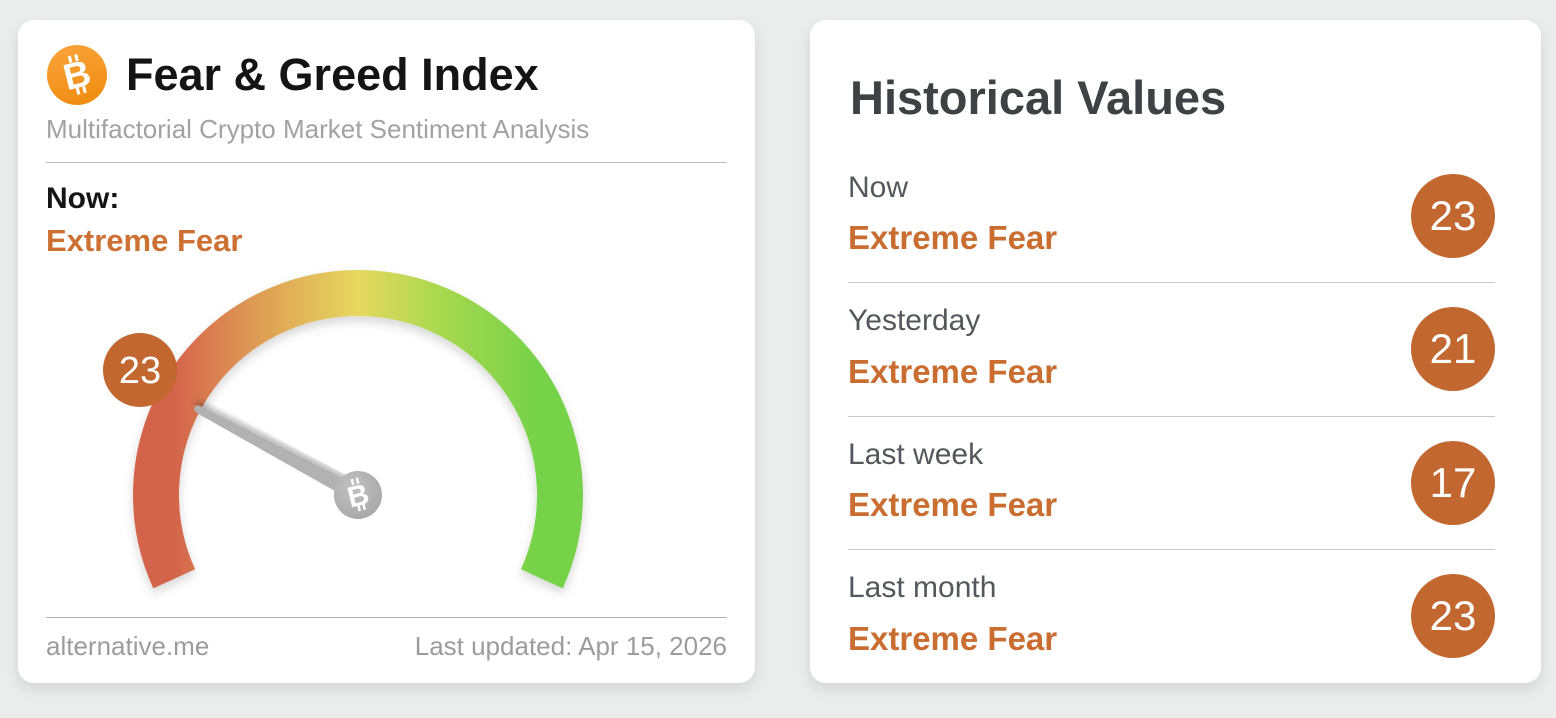 This screenshot has width=1556, height=718. Describe the element at coordinates (922, 587) in the screenshot. I see `history-row-label: Last month` at that location.